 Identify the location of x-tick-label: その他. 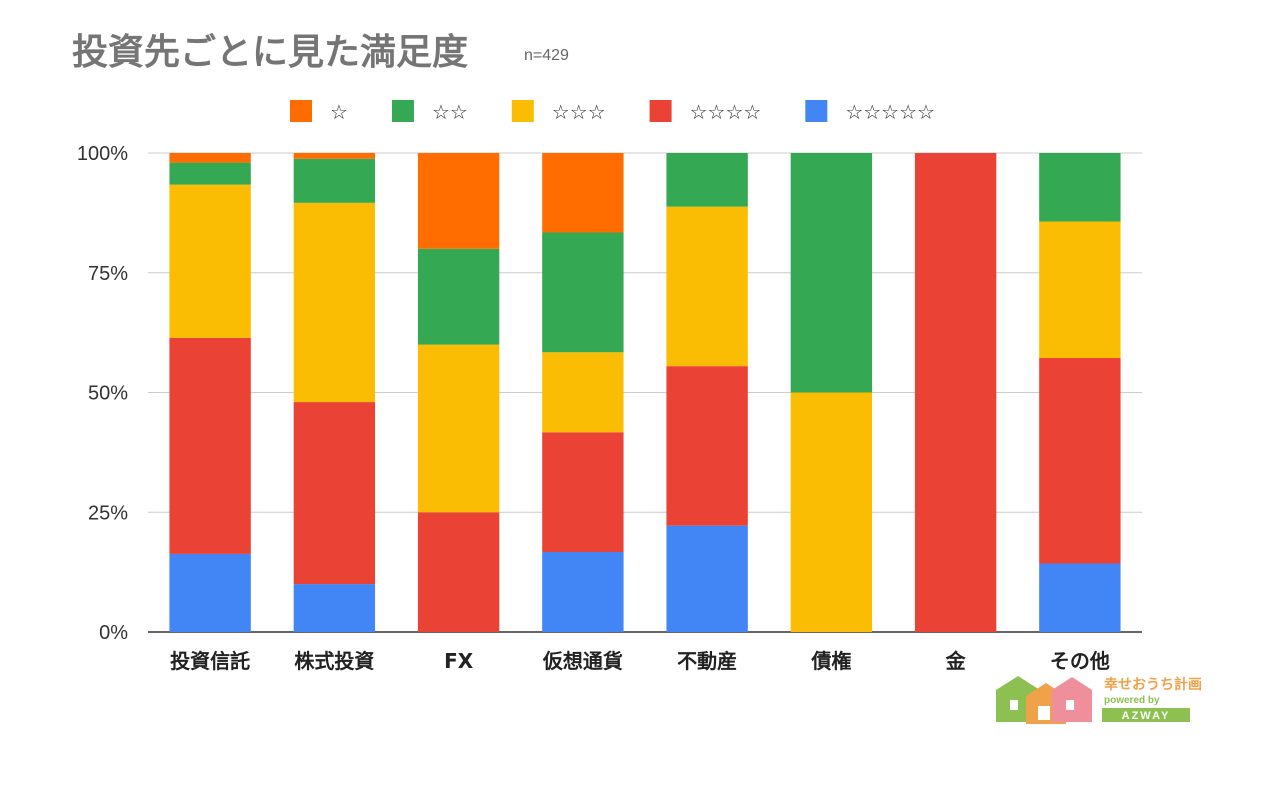
(1080, 661).